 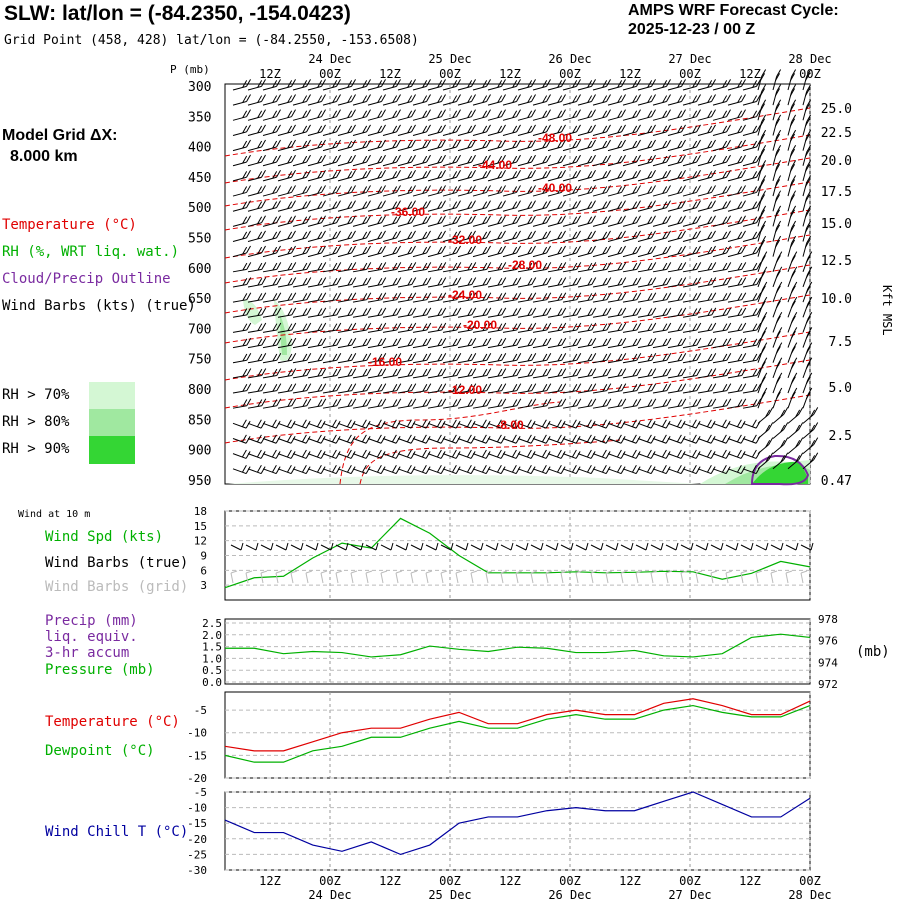 I want to click on rh80-swatch, so click(x=112, y=422).